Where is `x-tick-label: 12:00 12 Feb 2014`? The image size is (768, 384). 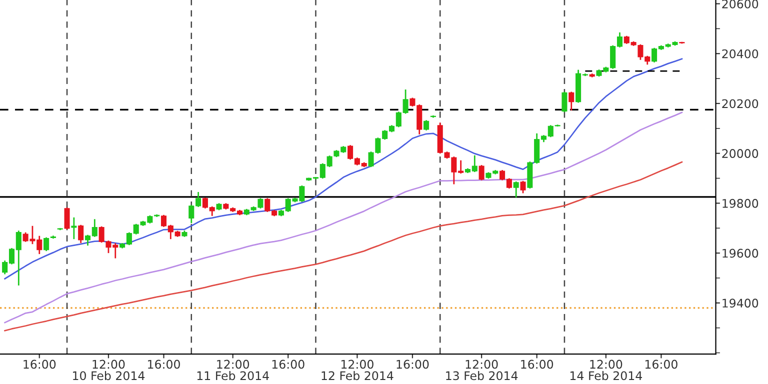
x-tick-label: 12:00 12 Feb 2014 is located at coordinates (358, 370).